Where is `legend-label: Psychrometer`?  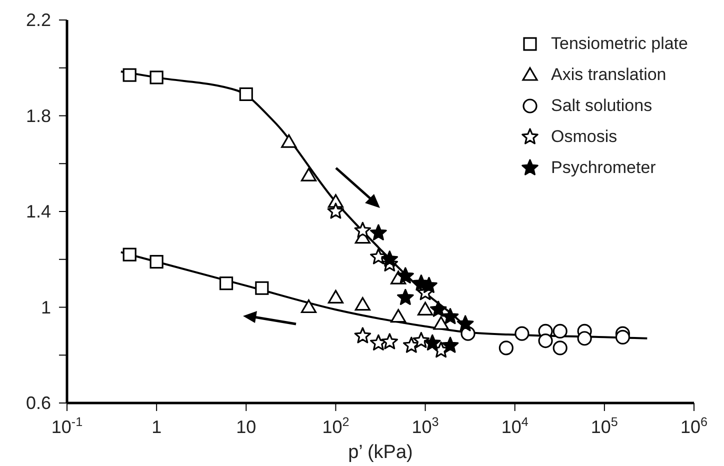 legend-label: Psychrometer is located at coordinates (603, 168).